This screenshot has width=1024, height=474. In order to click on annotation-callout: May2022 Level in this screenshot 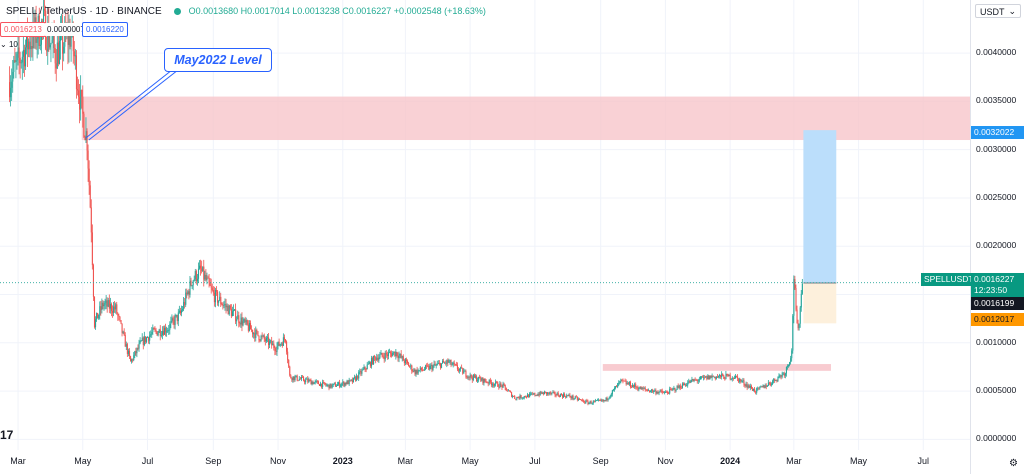, I will do `click(218, 60)`.